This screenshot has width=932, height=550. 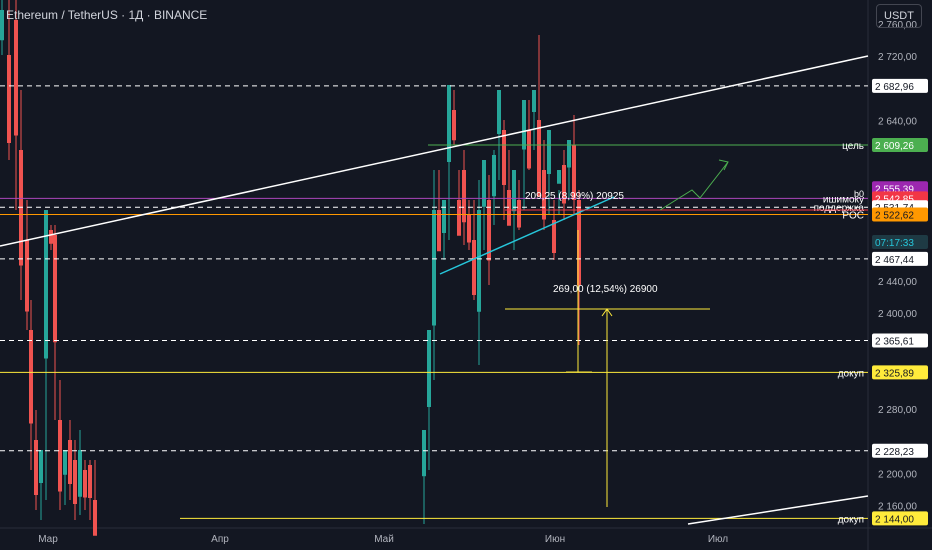 I want to click on month-tick: Мар, so click(x=48, y=539).